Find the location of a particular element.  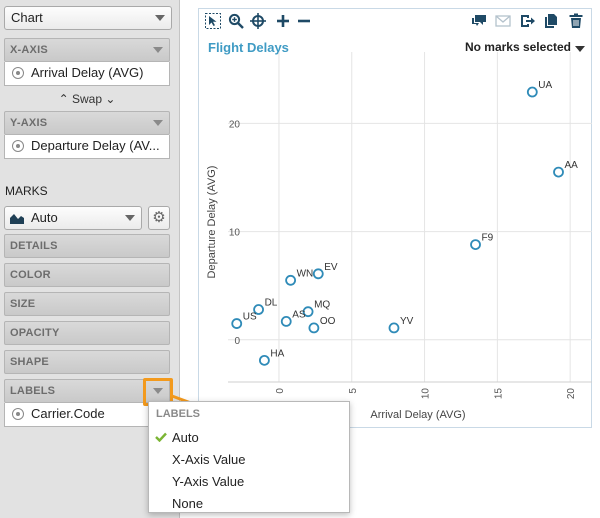

shelf-label: SHAPE is located at coordinates (29, 362).